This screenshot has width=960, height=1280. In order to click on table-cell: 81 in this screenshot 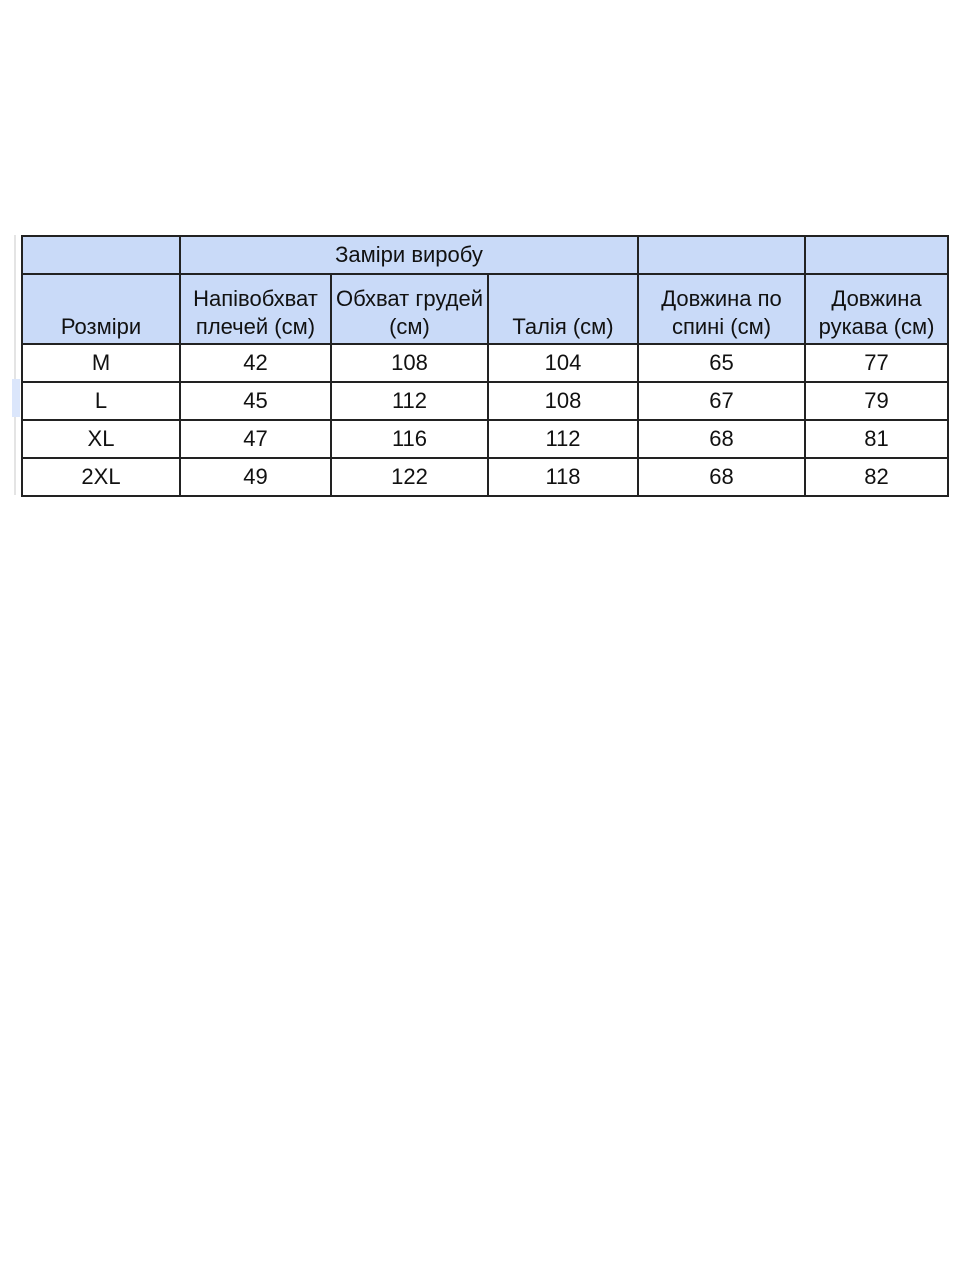, I will do `click(877, 439)`.